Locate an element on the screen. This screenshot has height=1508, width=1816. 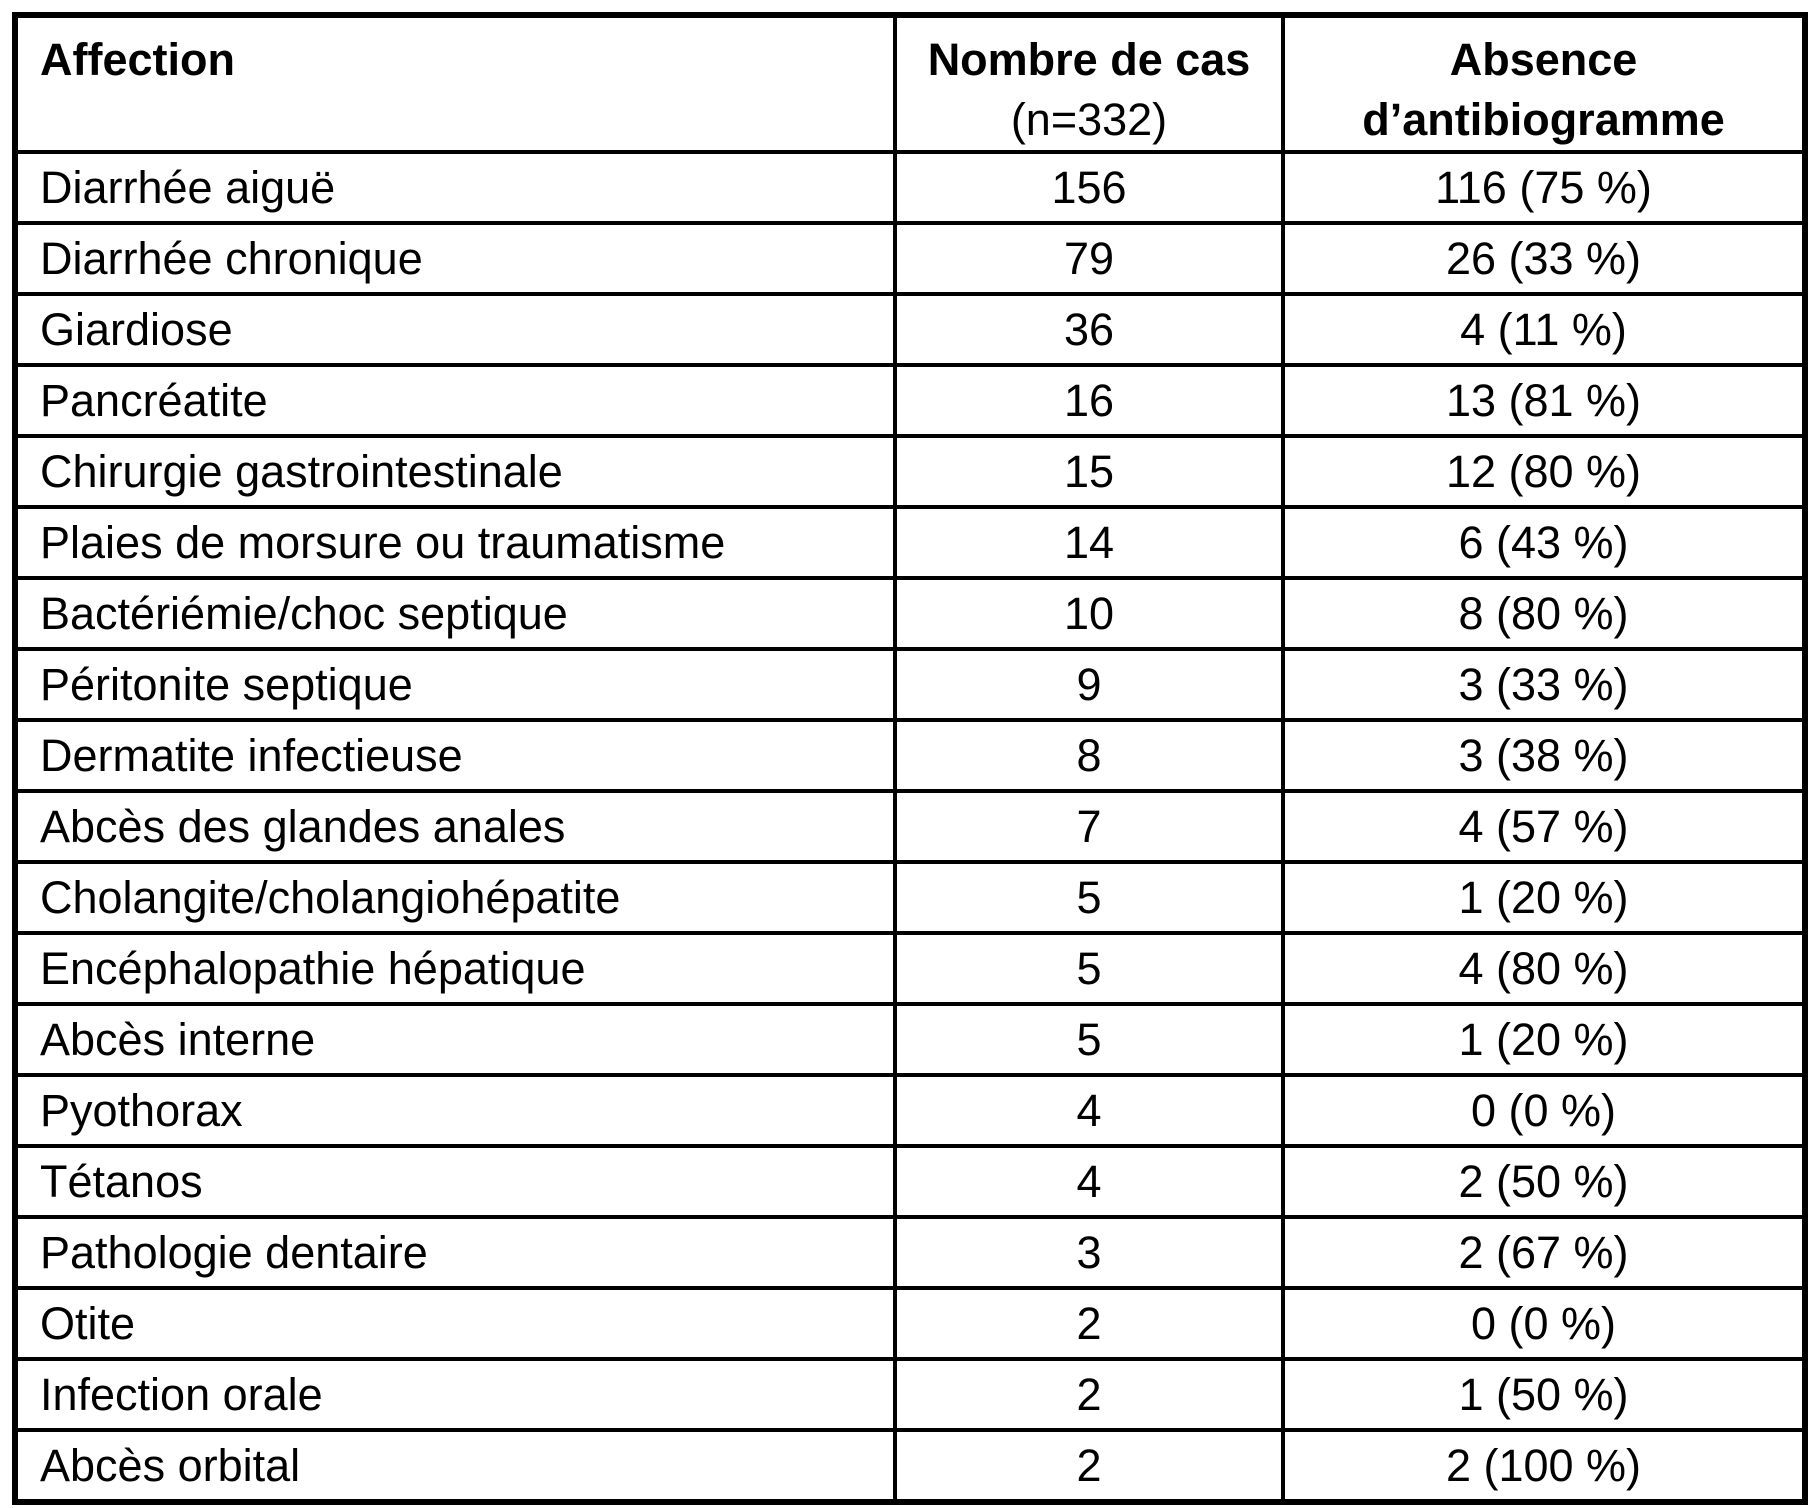
absence-cell: 2 (67 %) is located at coordinates (1544, 1252).